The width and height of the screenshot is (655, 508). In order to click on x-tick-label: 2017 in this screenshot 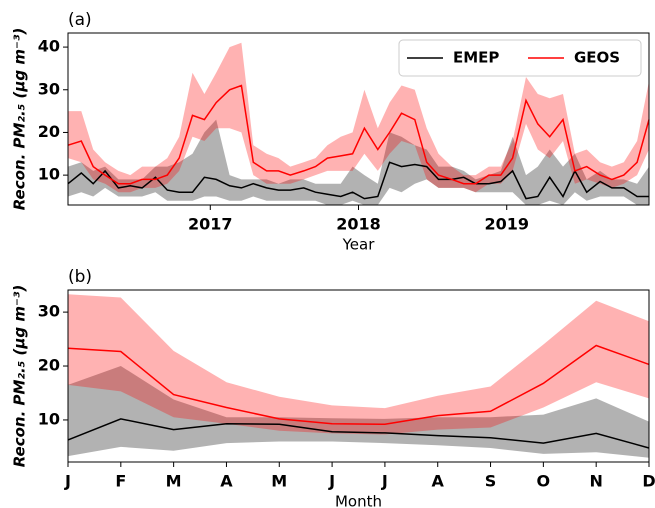, I will do `click(210, 224)`.